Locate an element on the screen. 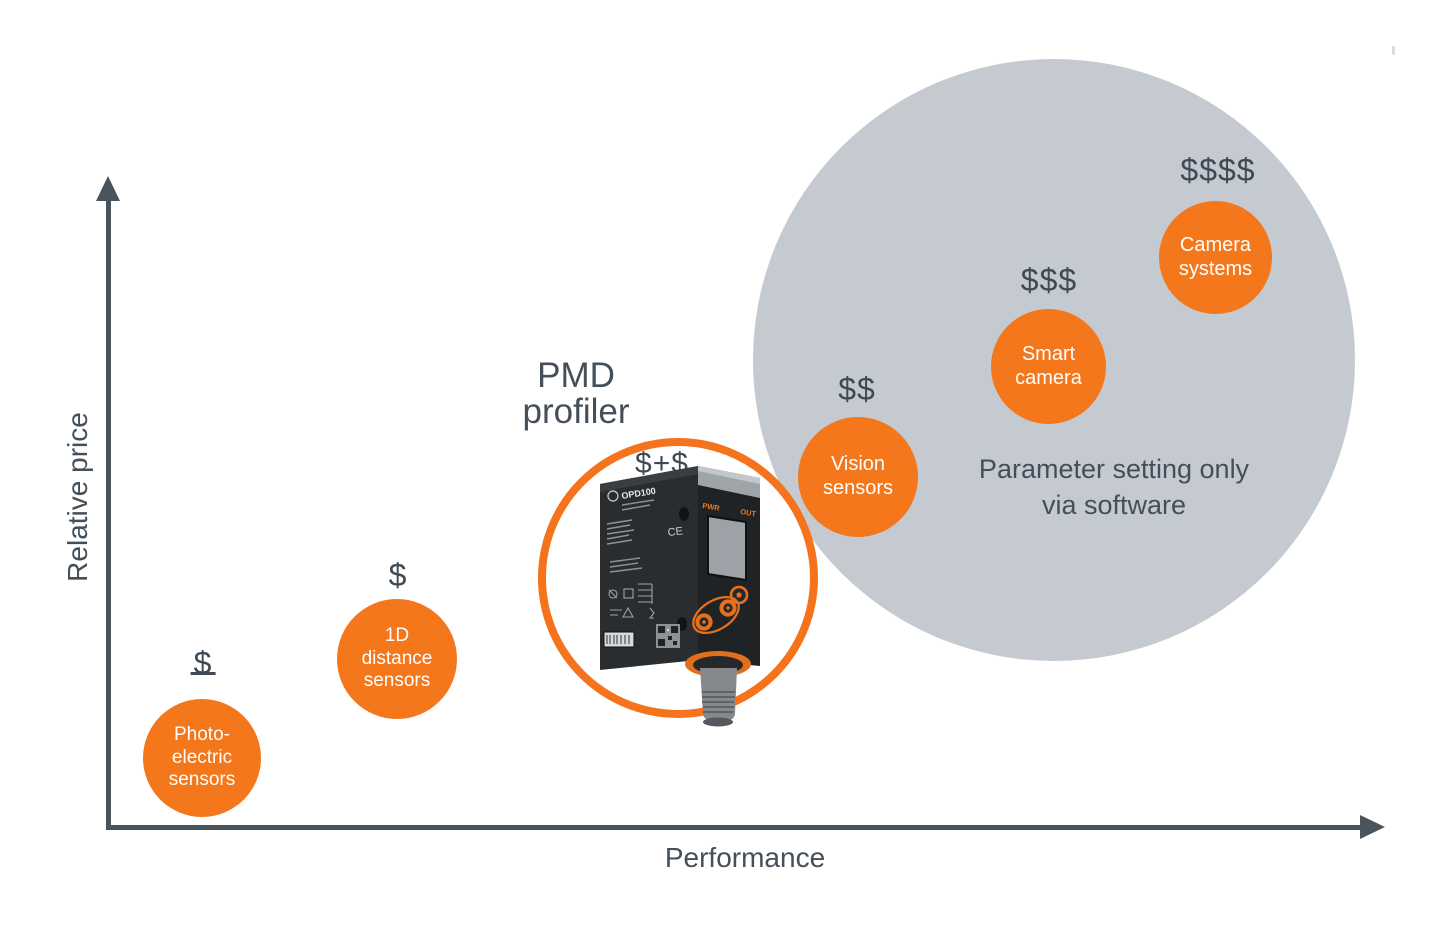 This screenshot has height=936, width=1440. device-connector-barrel is located at coordinates (718, 695).